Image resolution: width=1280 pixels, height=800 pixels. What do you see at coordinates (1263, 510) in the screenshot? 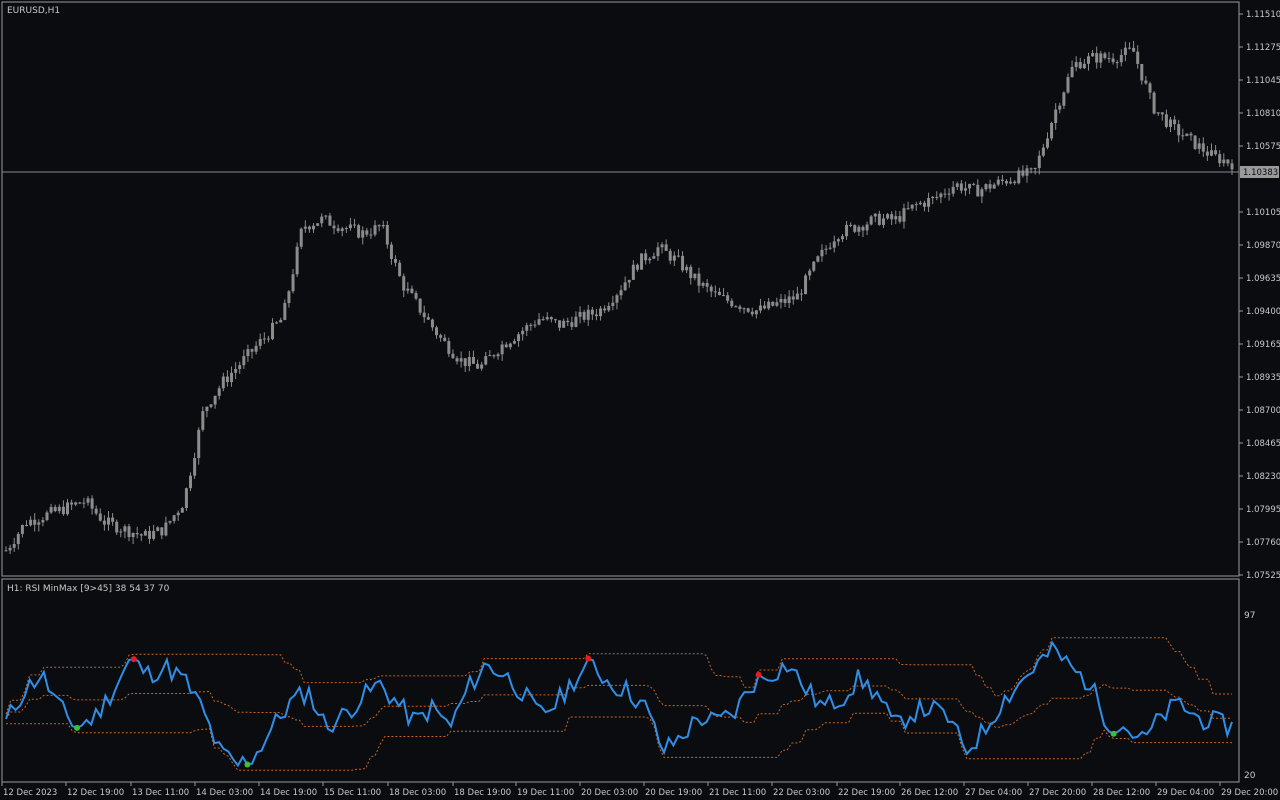
I see `price-tick-label: 1.07995` at bounding box center [1263, 510].